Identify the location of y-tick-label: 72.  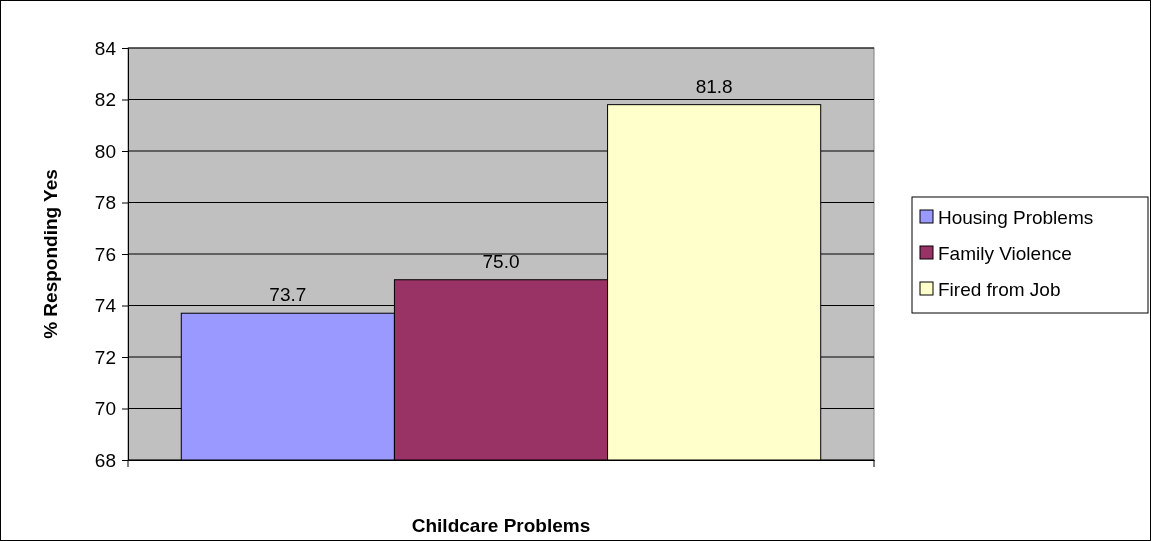
(105, 357).